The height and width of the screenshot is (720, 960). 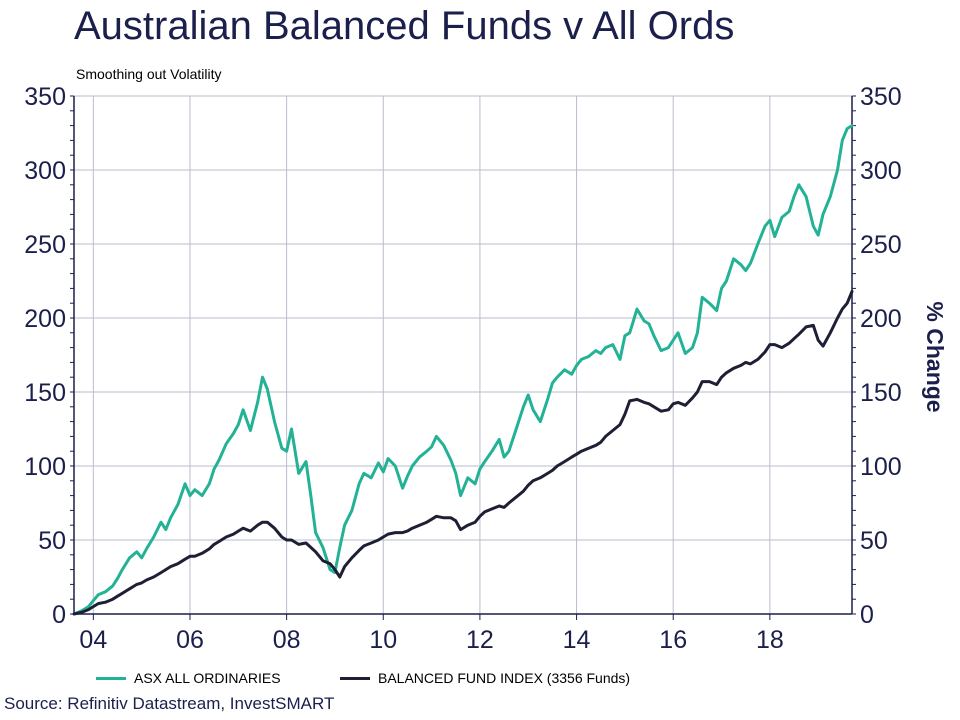 What do you see at coordinates (770, 640) in the screenshot?
I see `x-tick-label: 18` at bounding box center [770, 640].